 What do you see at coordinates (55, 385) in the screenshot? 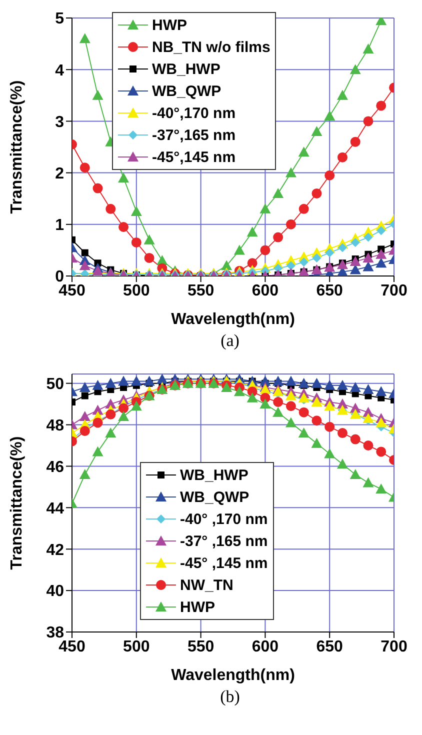
I see `y-tick-label: 50` at bounding box center [55, 385].